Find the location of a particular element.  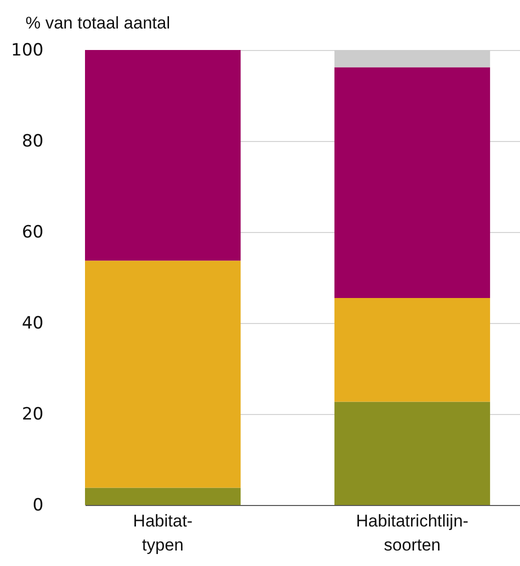

y-tick-label: 60 is located at coordinates (33, 232).